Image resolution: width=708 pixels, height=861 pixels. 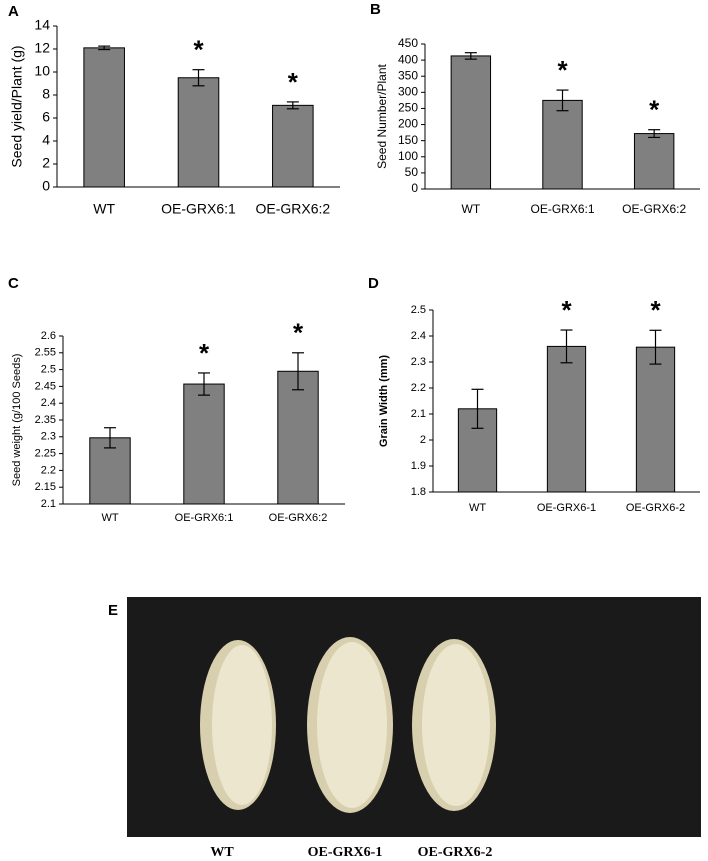 What do you see at coordinates (42, 71) in the screenshot?
I see `y-tick-label: 10` at bounding box center [42, 71].